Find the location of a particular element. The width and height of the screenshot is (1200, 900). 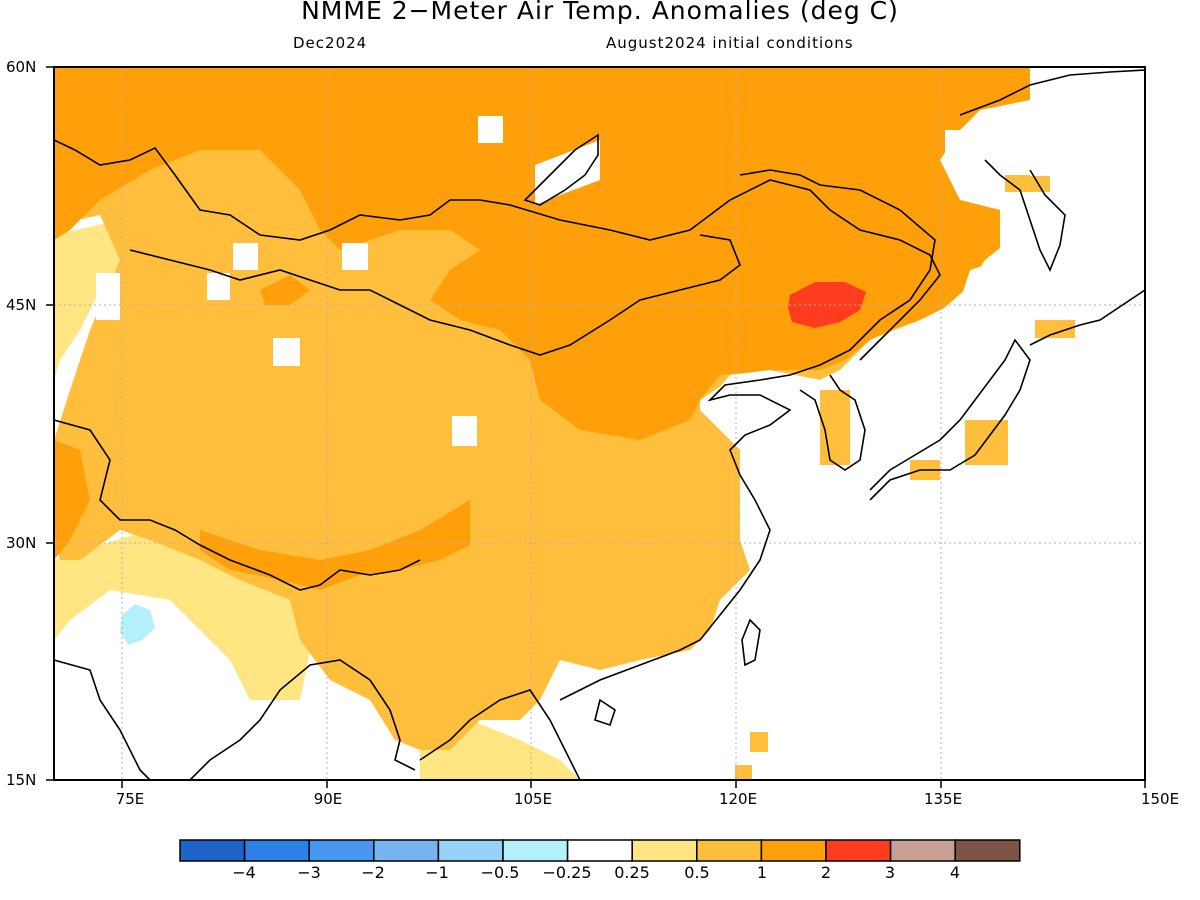

lat-label-60n: 60N is located at coordinates (21, 67).